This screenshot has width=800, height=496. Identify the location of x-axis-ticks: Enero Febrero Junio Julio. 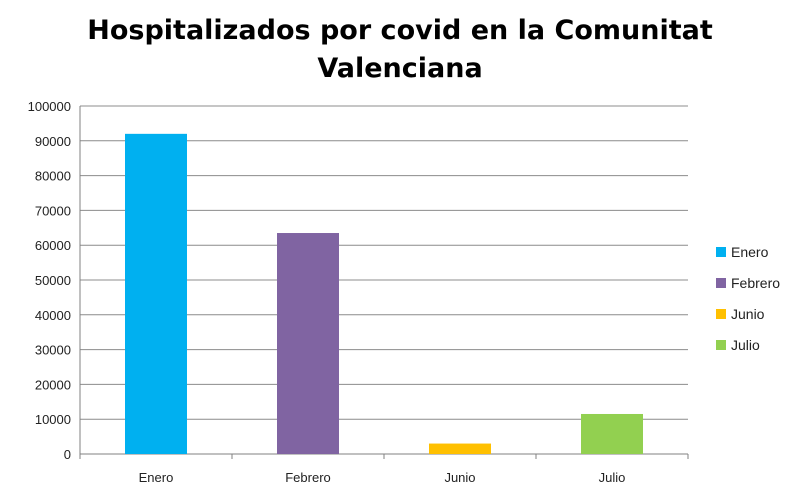
(384, 469).